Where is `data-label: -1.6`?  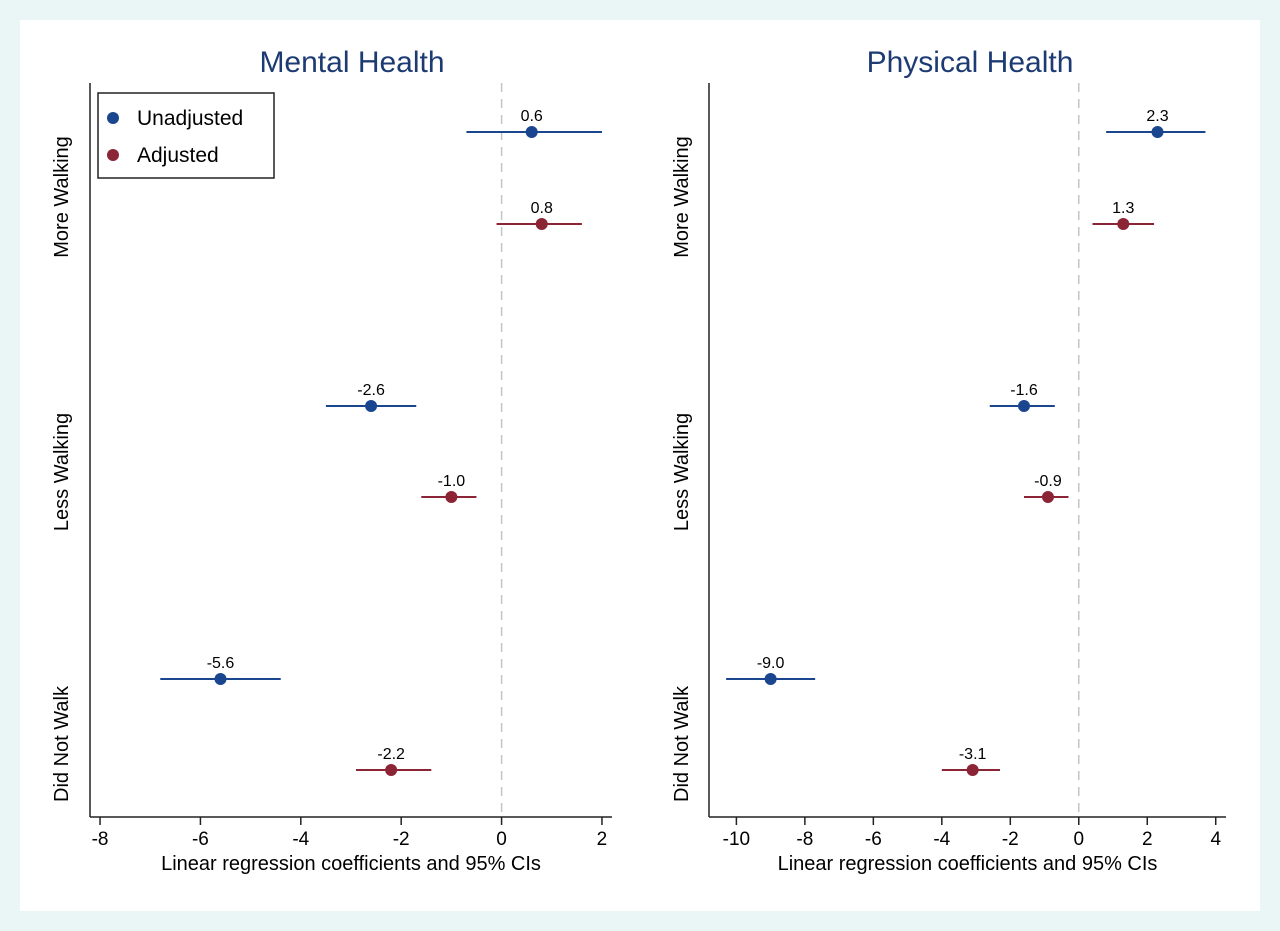
data-label: -1.6 is located at coordinates (1024, 390).